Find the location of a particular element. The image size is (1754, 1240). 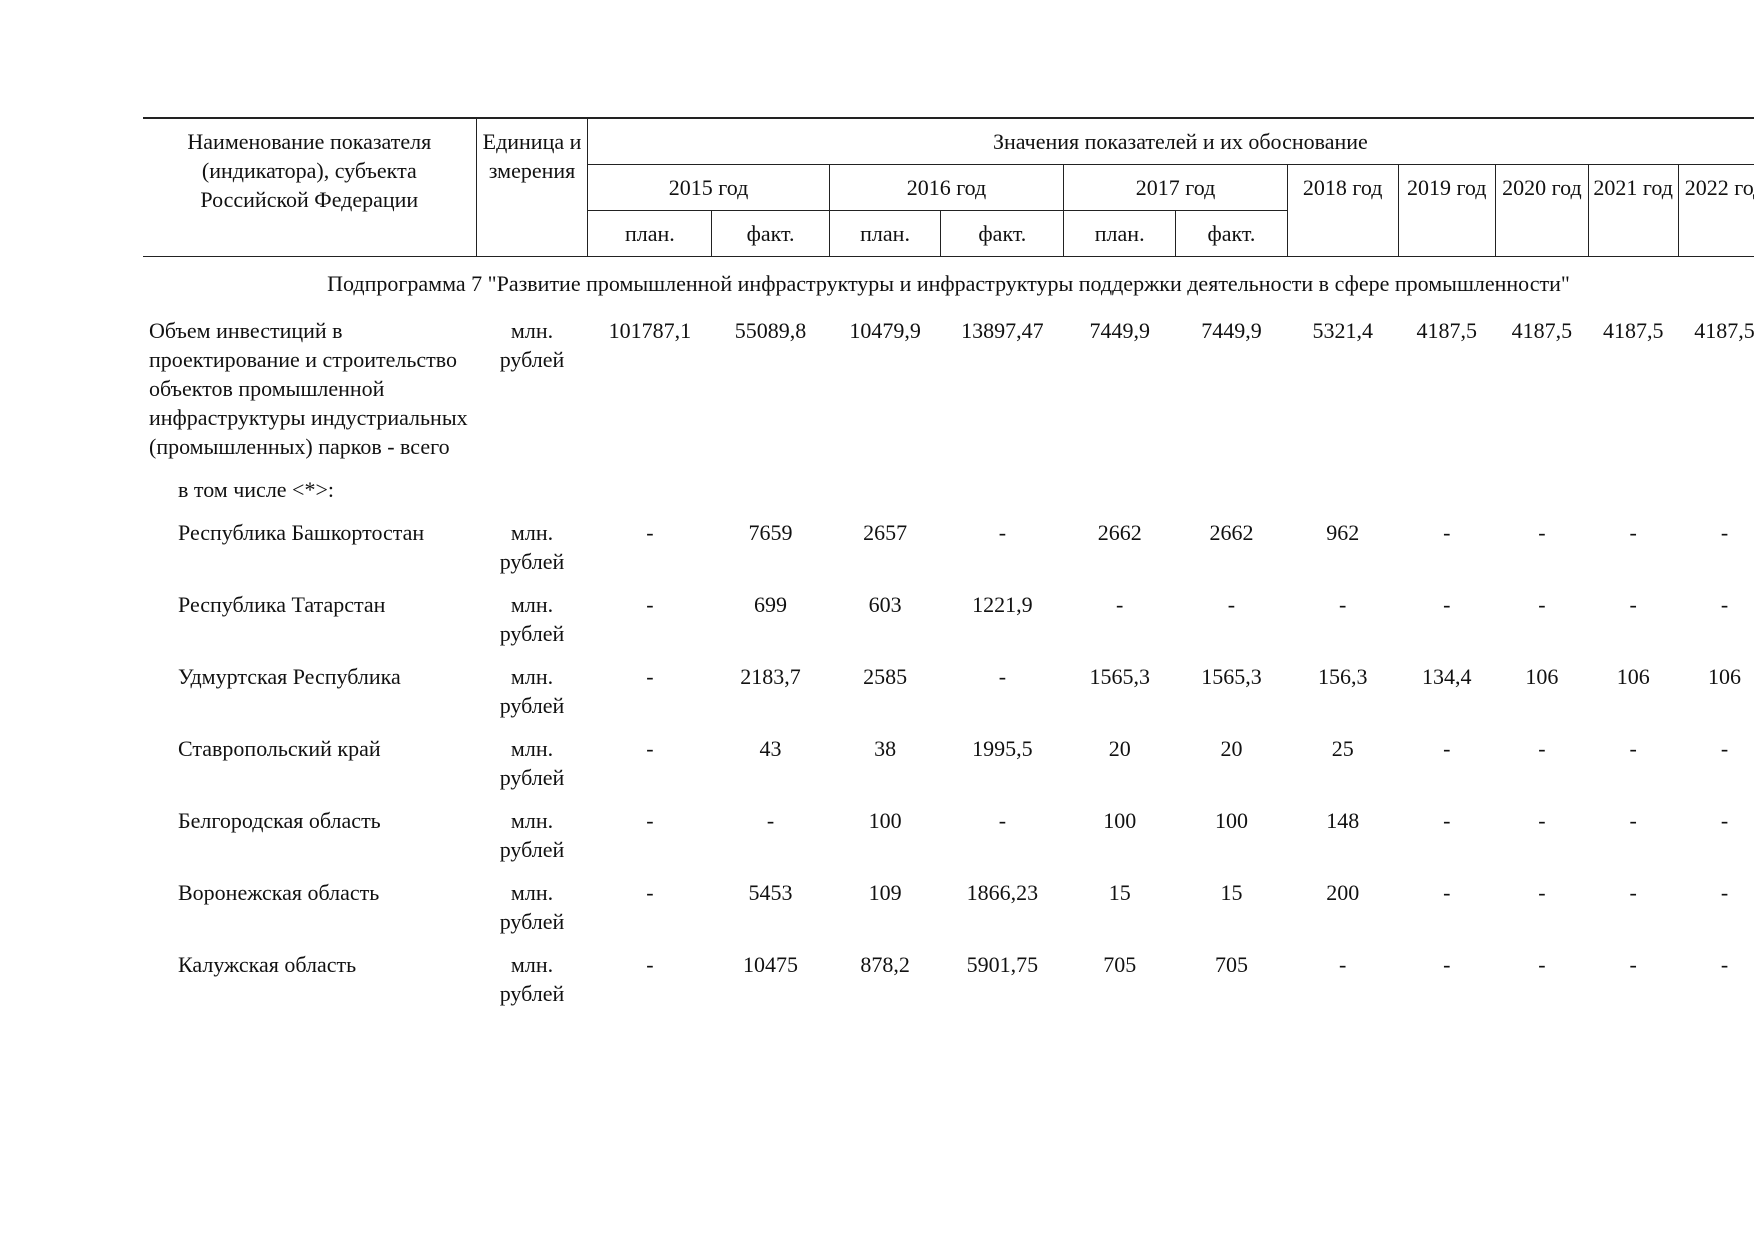

row-value: 603 is located at coordinates (885, 604).